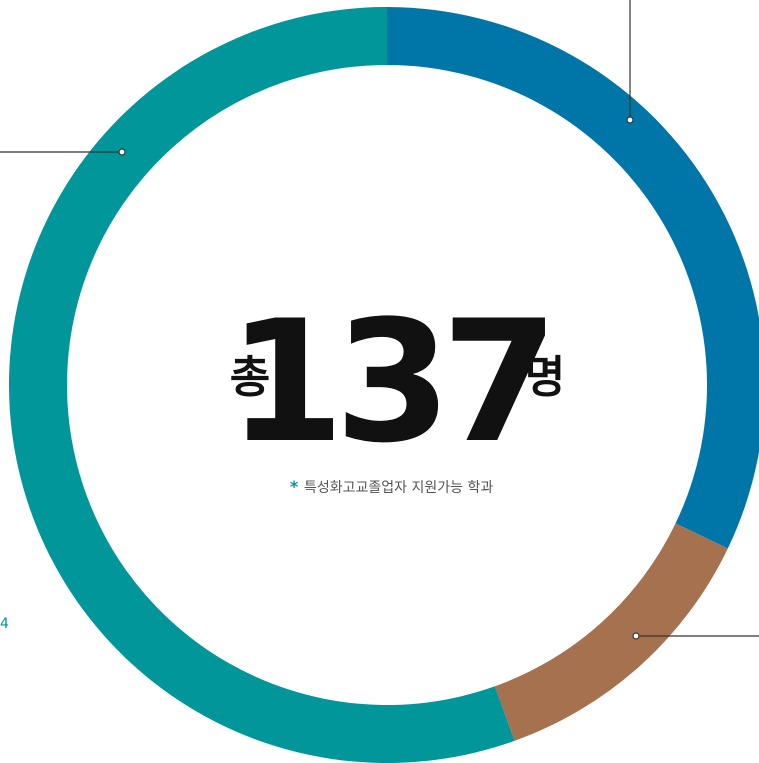  I want to click on annotation: 4, so click(4, 624).